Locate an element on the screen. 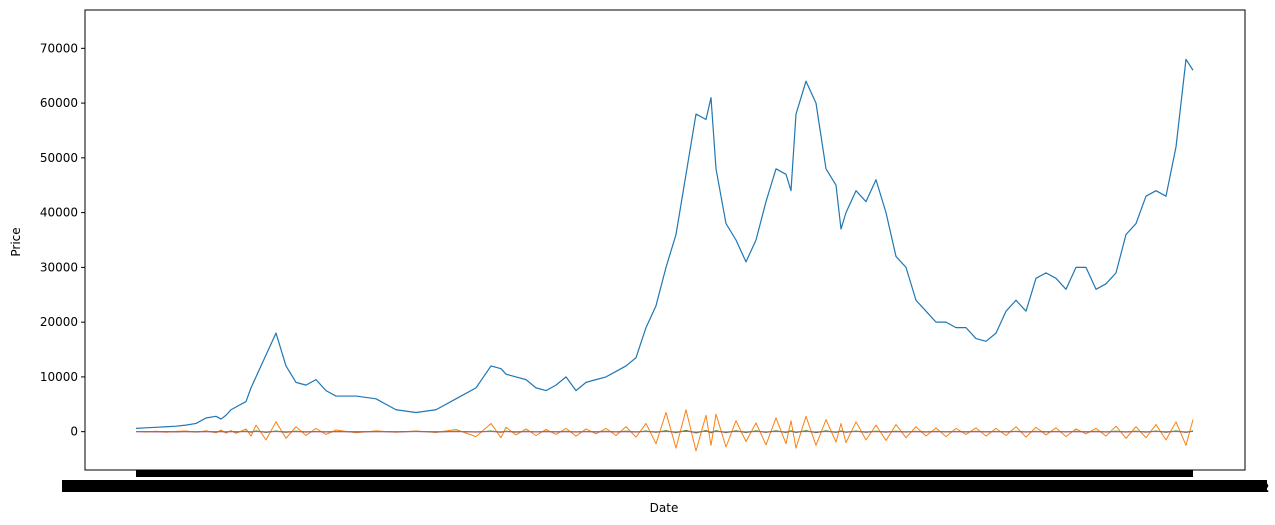 This screenshot has width=1275, height=525. y-tick-label: 50000 is located at coordinates (59, 158).